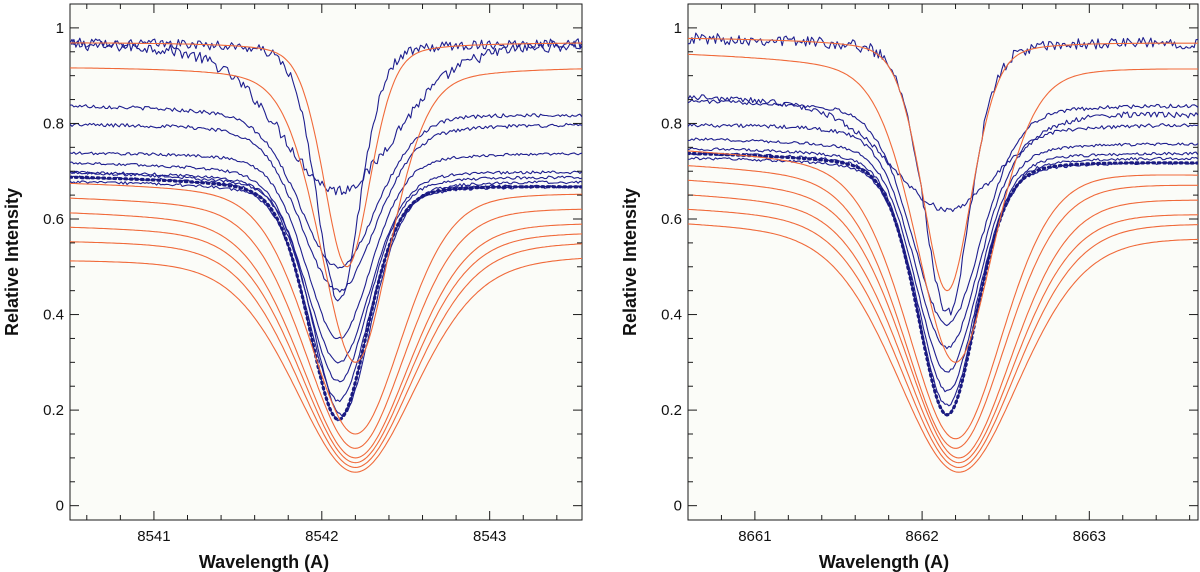 Image resolution: width=1200 pixels, height=572 pixels. I want to click on x-tick-label: 8541, so click(153, 536).